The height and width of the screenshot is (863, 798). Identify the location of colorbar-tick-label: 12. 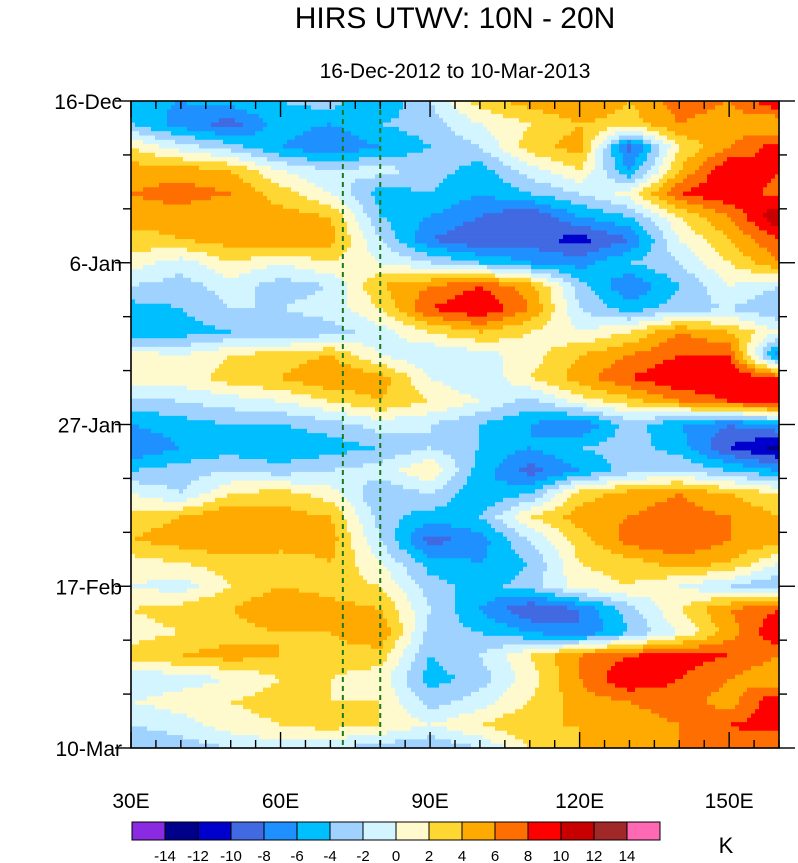
(594, 855).